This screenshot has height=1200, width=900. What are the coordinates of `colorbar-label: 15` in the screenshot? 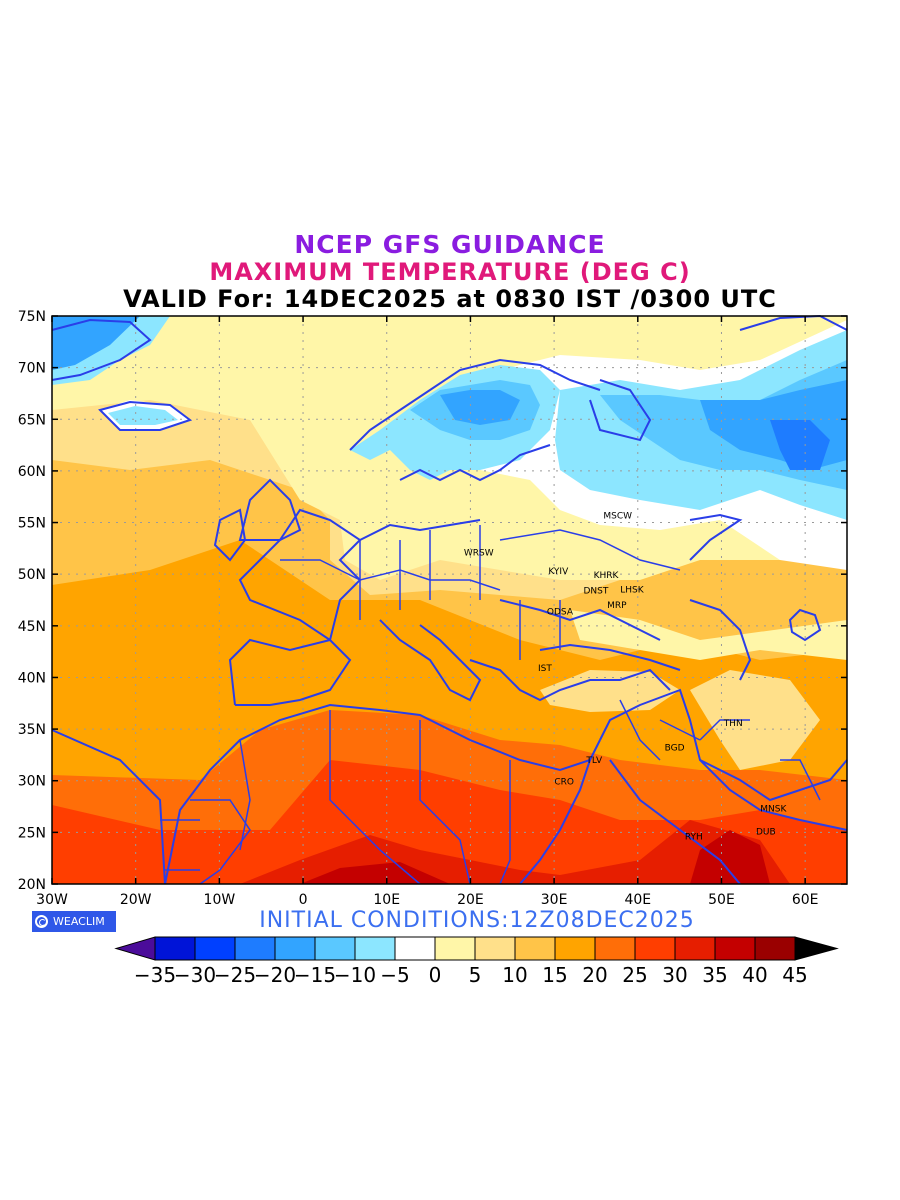 It's located at (554, 975).